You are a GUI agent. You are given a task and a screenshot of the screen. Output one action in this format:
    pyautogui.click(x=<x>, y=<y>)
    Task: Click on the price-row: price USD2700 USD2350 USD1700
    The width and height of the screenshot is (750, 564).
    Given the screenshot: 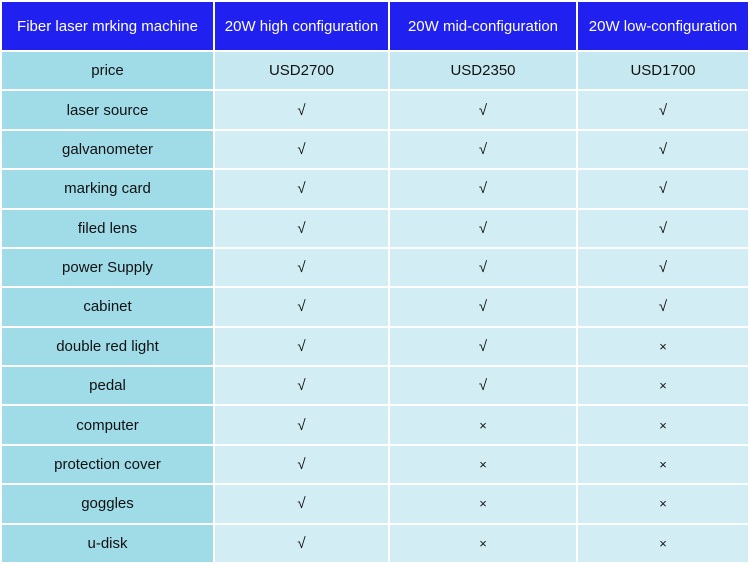 What is the action you would take?
    pyautogui.click(x=375, y=71)
    